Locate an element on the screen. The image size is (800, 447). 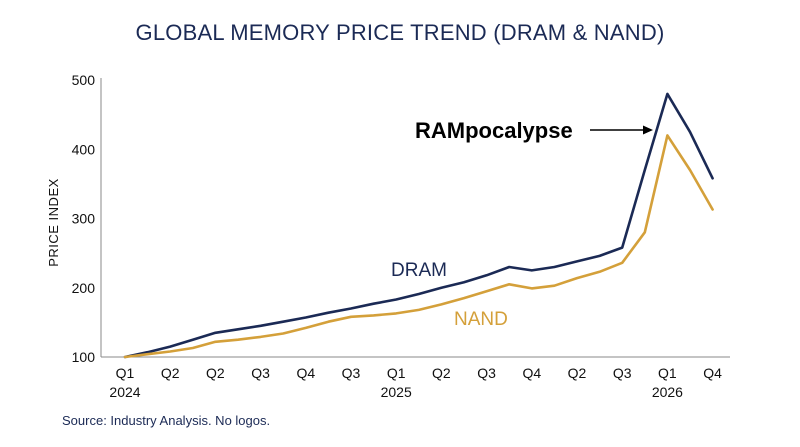
x-year-label: 2024 is located at coordinates (124, 392).